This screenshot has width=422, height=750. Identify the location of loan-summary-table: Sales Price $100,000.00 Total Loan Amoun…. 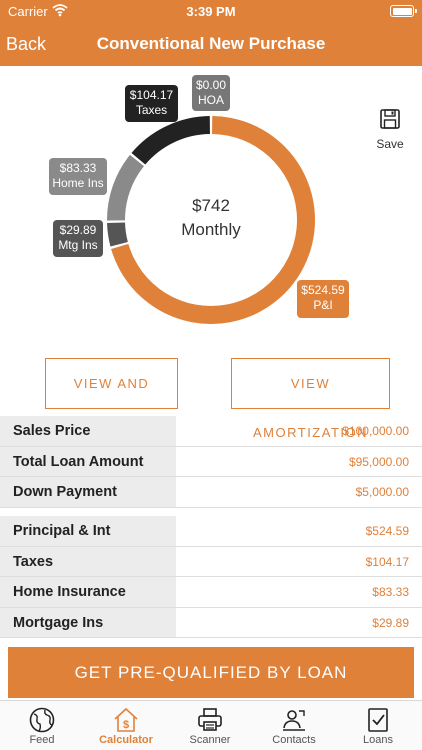
(211, 462).